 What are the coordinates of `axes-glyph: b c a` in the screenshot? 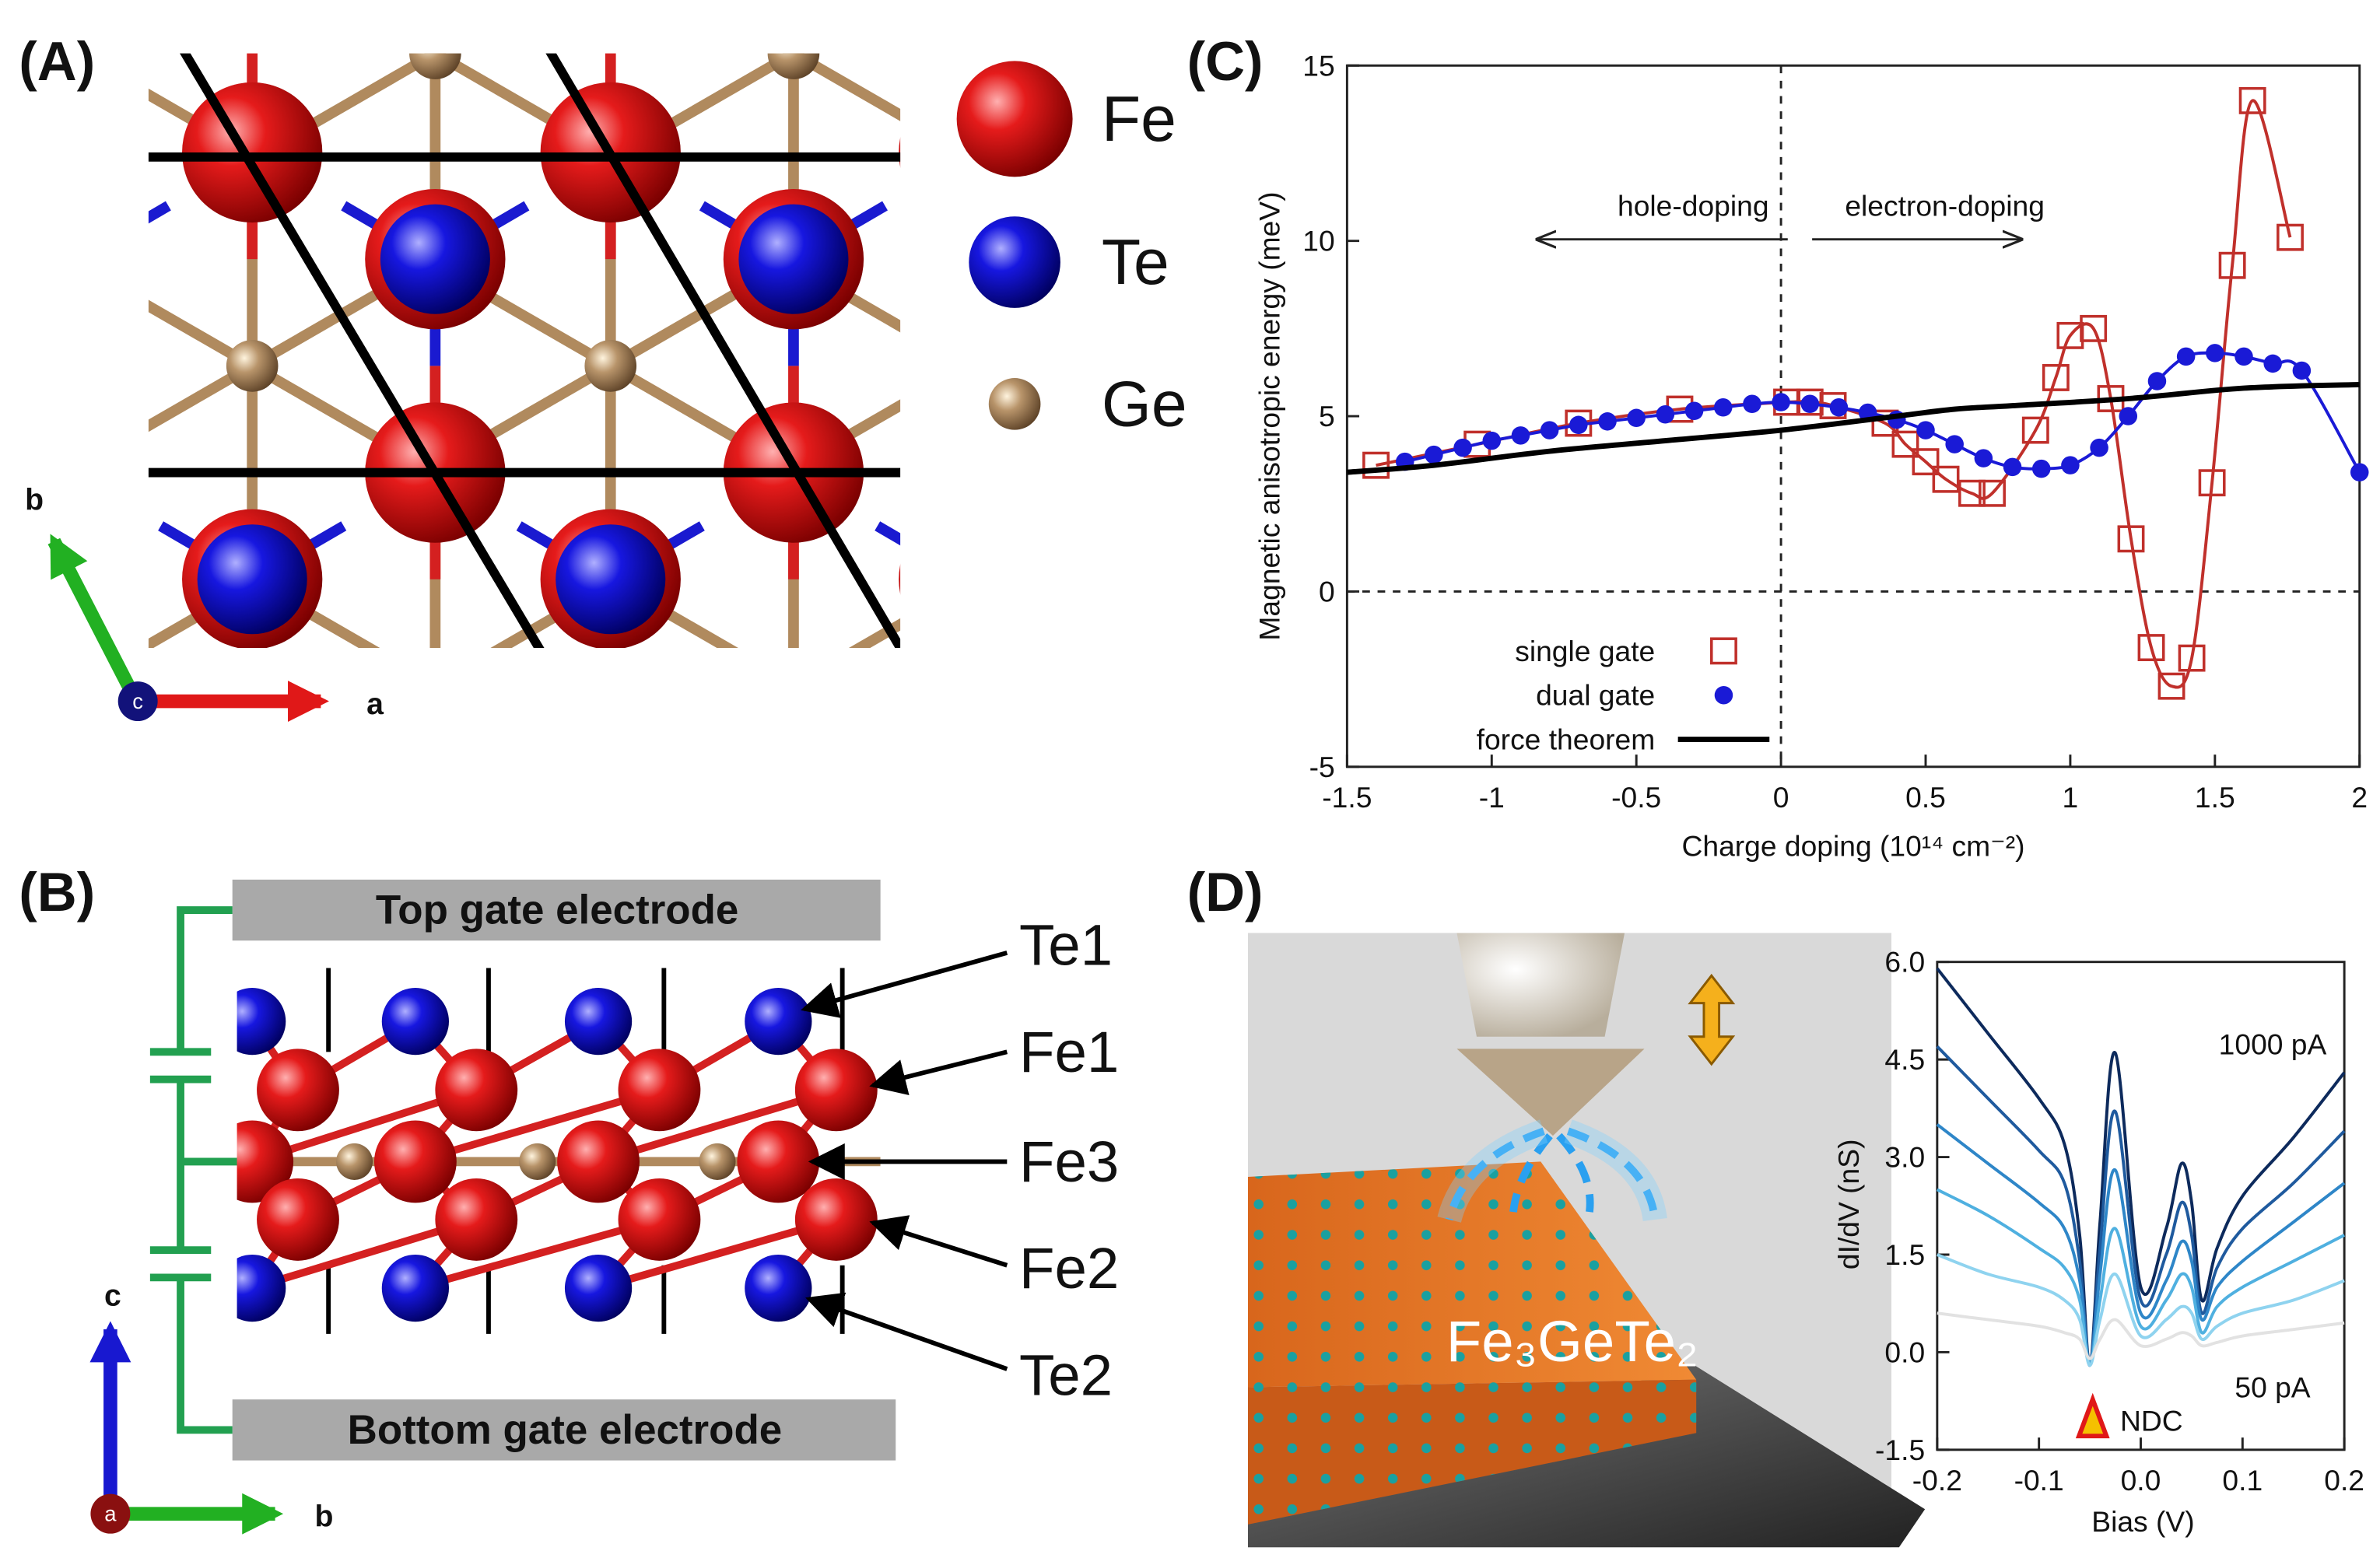 It's located at (205, 603).